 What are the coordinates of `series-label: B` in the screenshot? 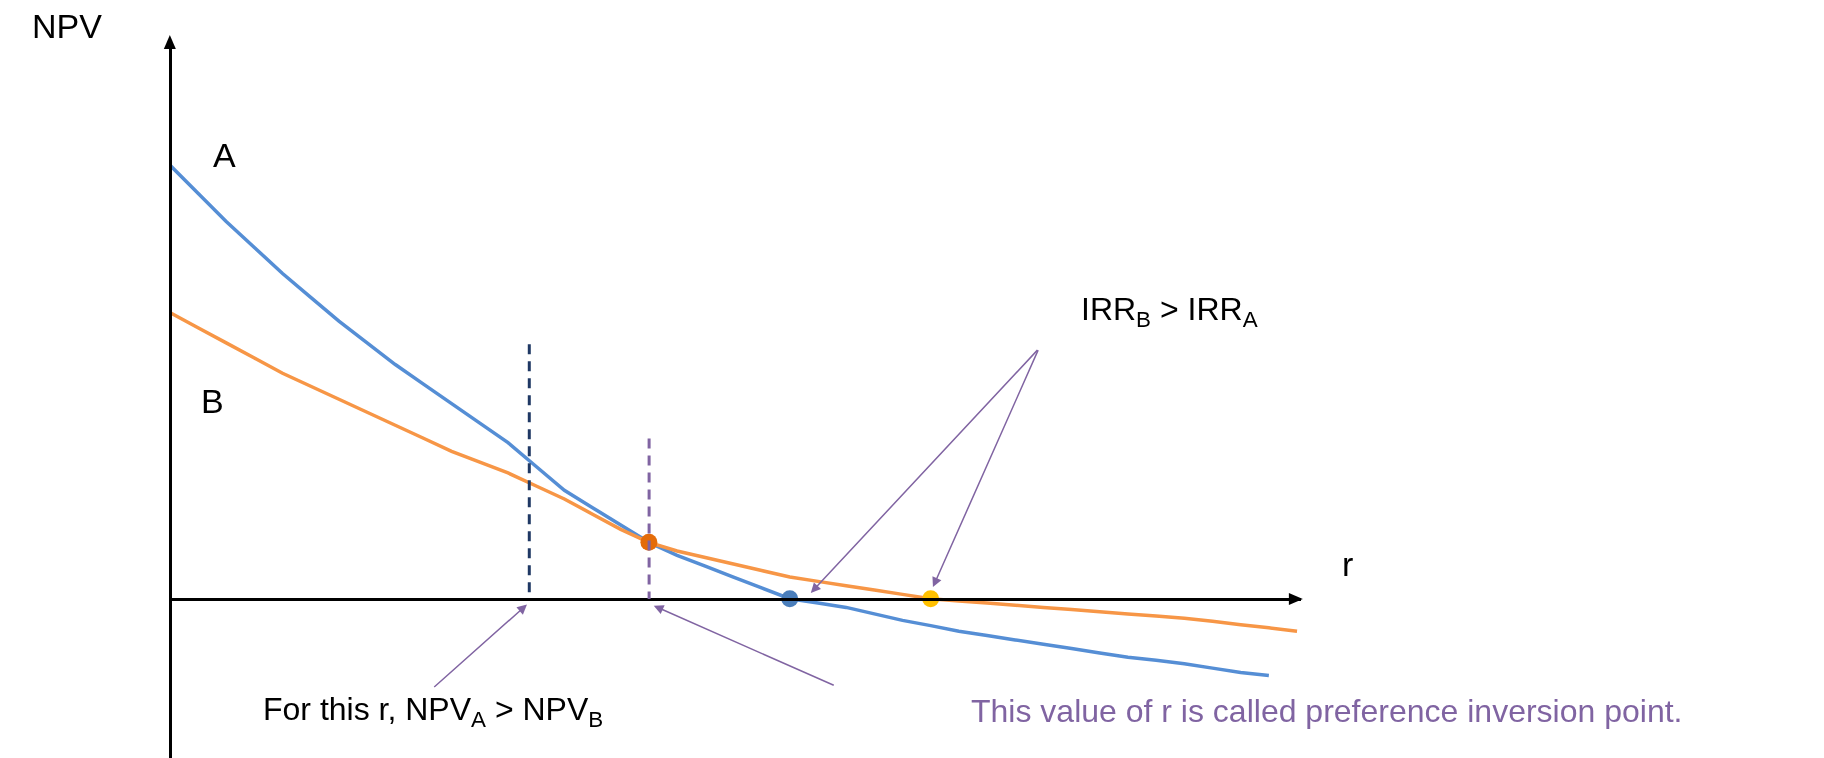 It's located at (212, 401).